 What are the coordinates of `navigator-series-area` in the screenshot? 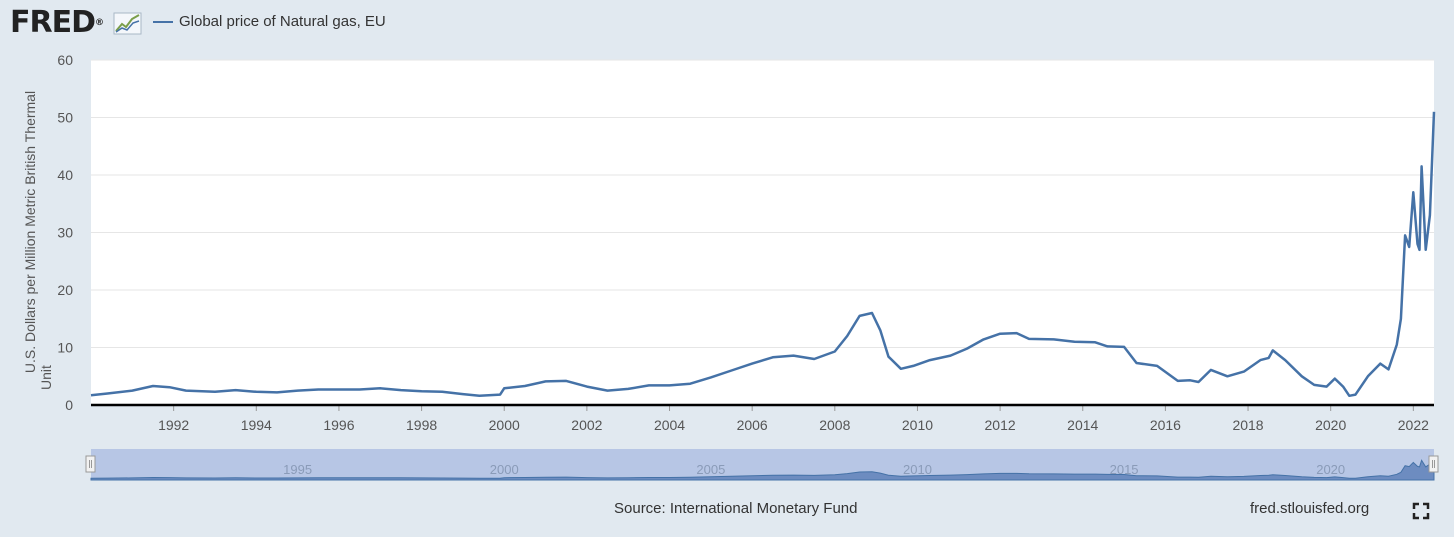 It's located at (762, 468).